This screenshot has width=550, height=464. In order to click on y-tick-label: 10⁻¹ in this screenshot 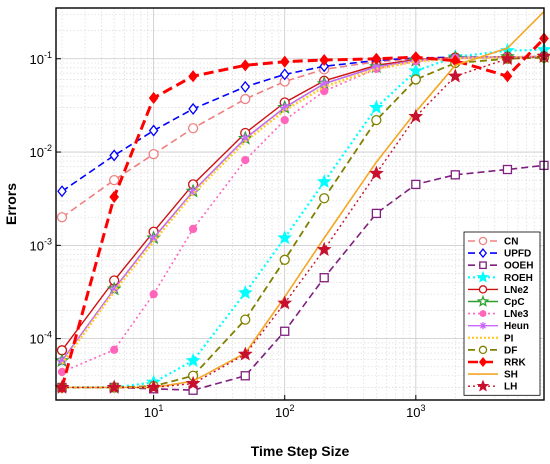, I will do `click(41, 58)`.